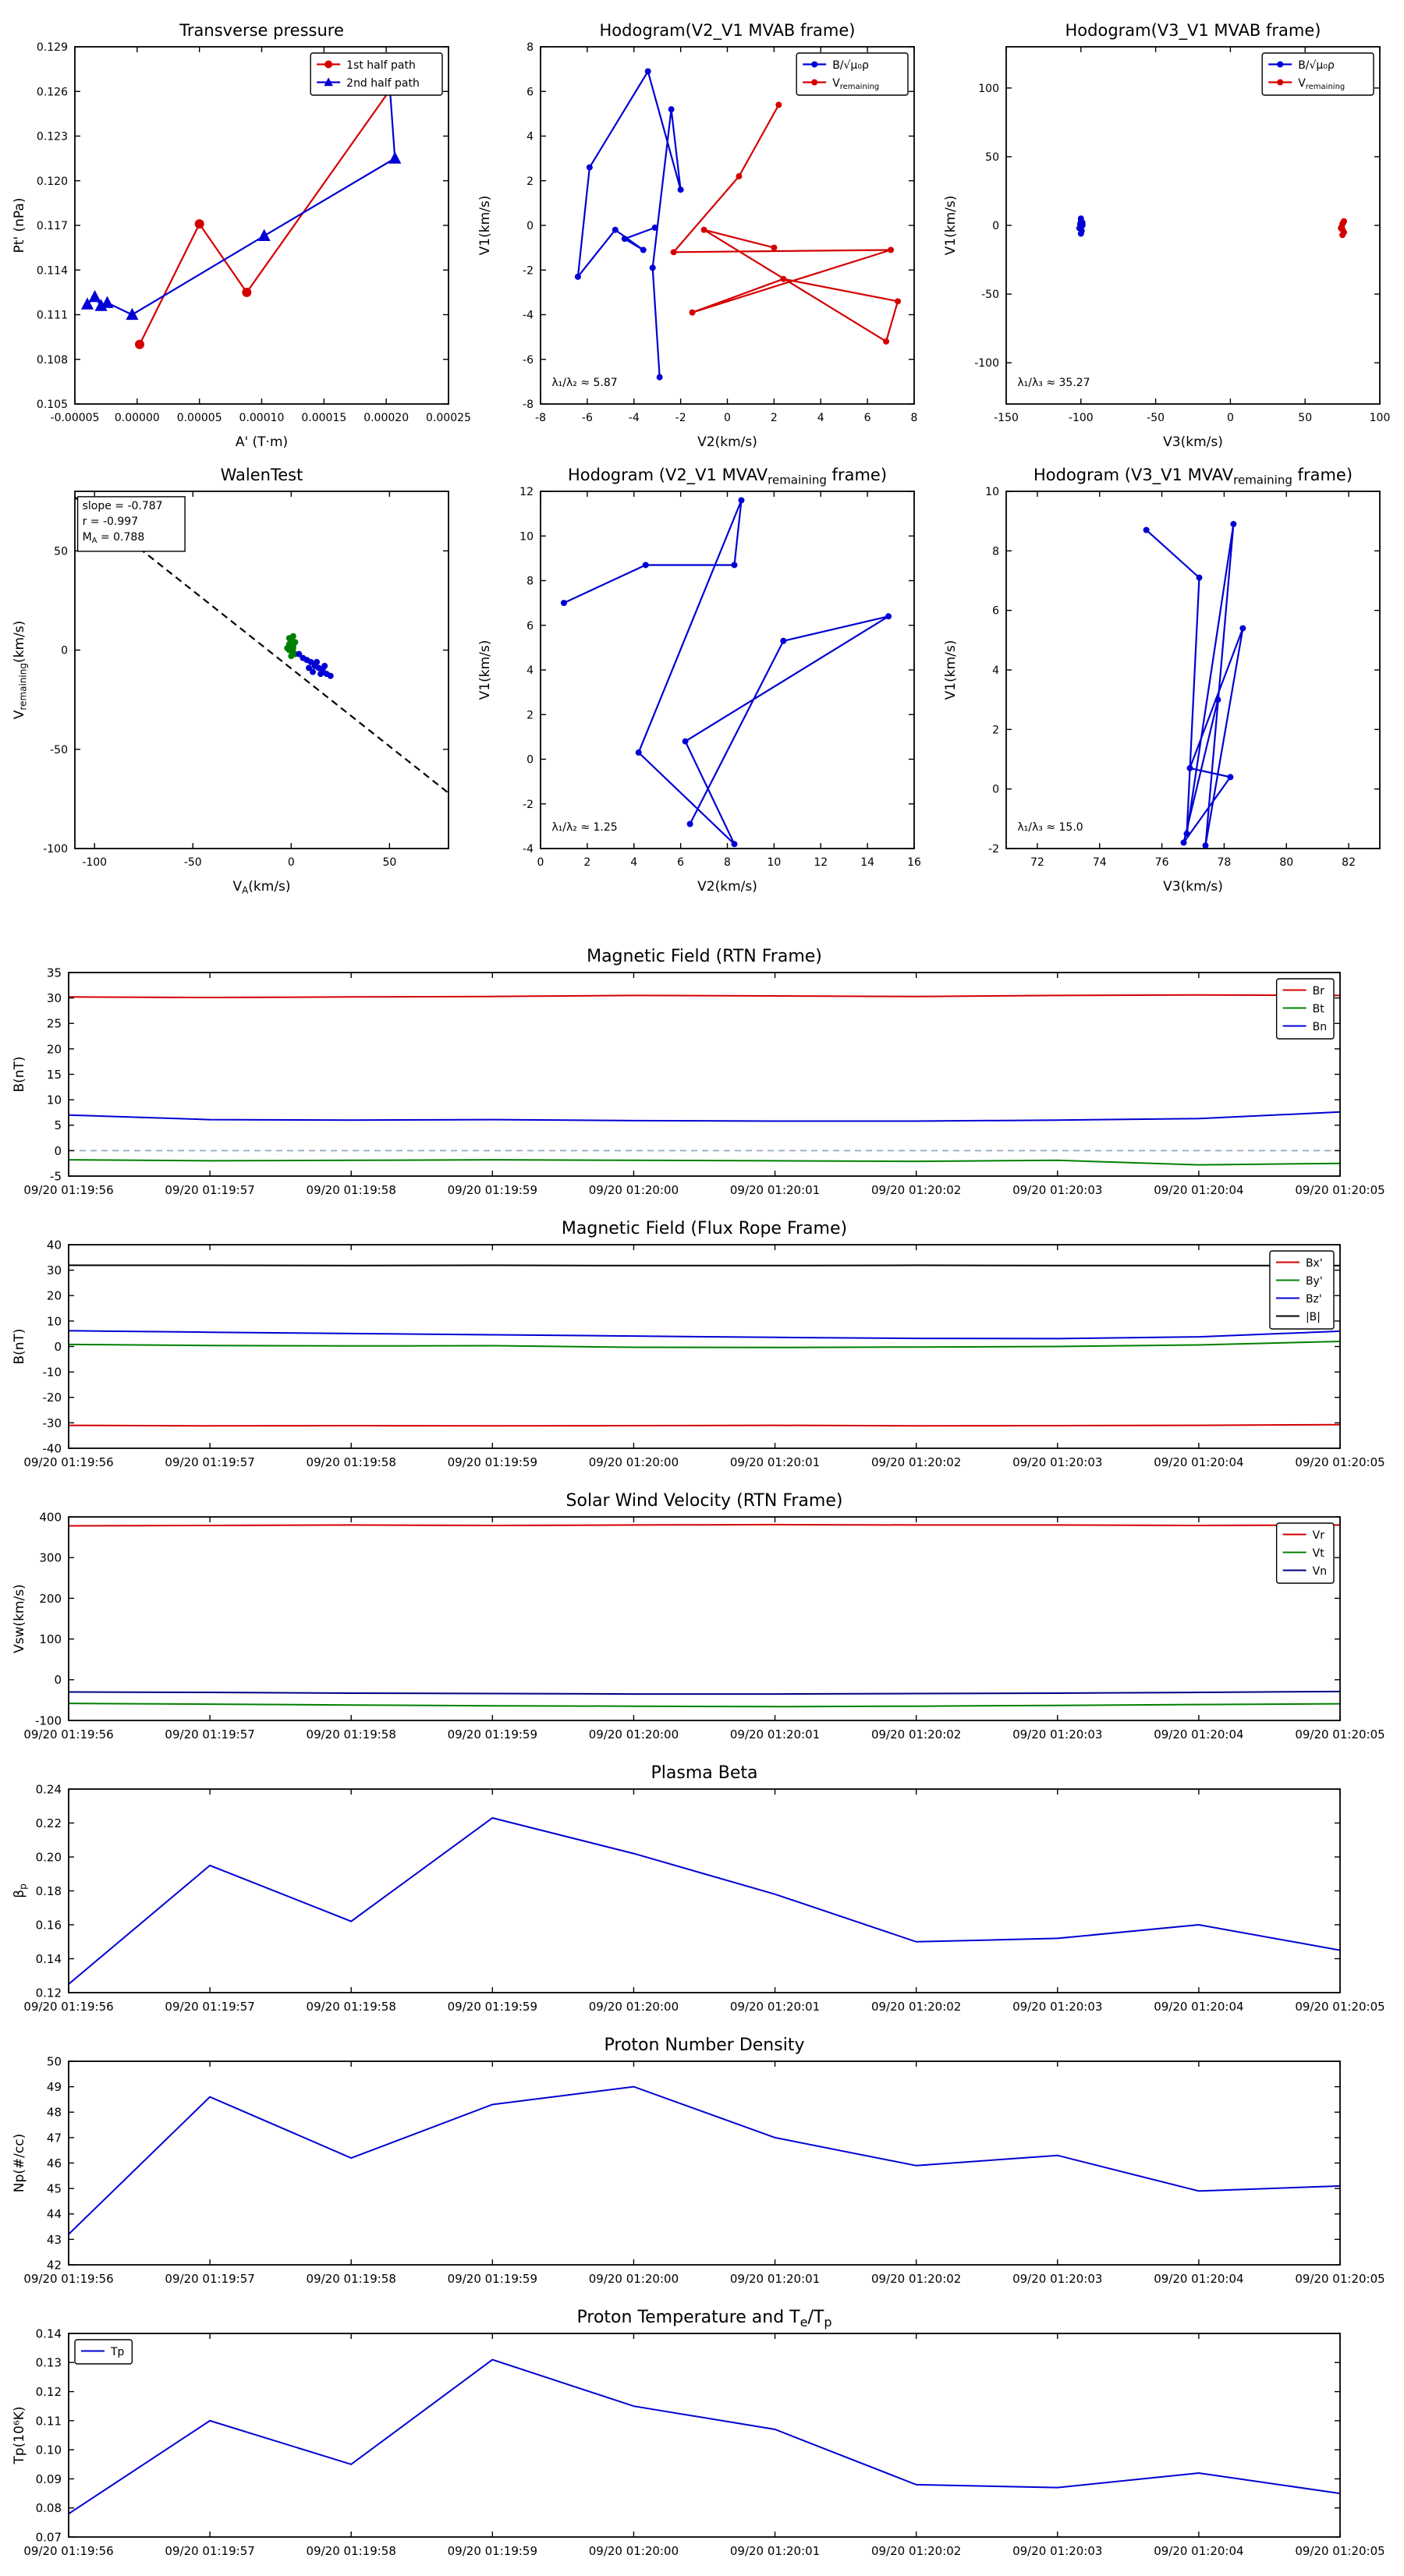 Image resolution: width=1404 pixels, height=2576 pixels. What do you see at coordinates (1320, 1027) in the screenshot?
I see `legend-label: Bn` at bounding box center [1320, 1027].